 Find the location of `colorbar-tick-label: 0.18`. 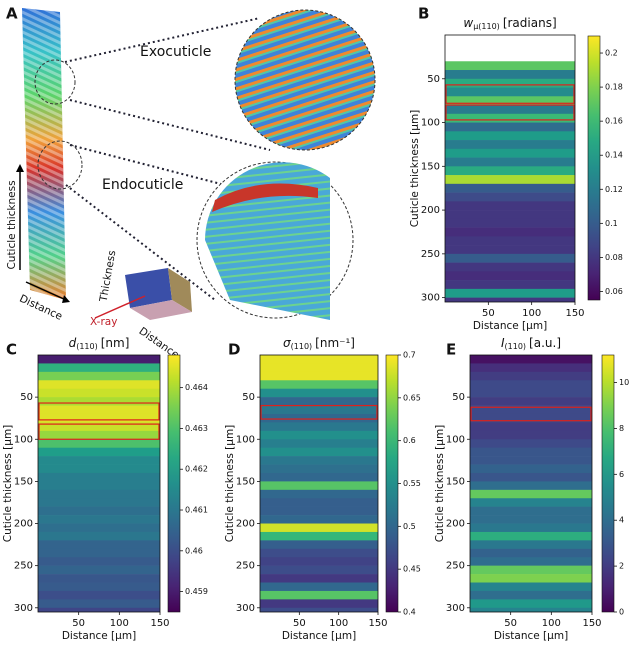

colorbar-tick-label: 0.18 is located at coordinates (614, 87).